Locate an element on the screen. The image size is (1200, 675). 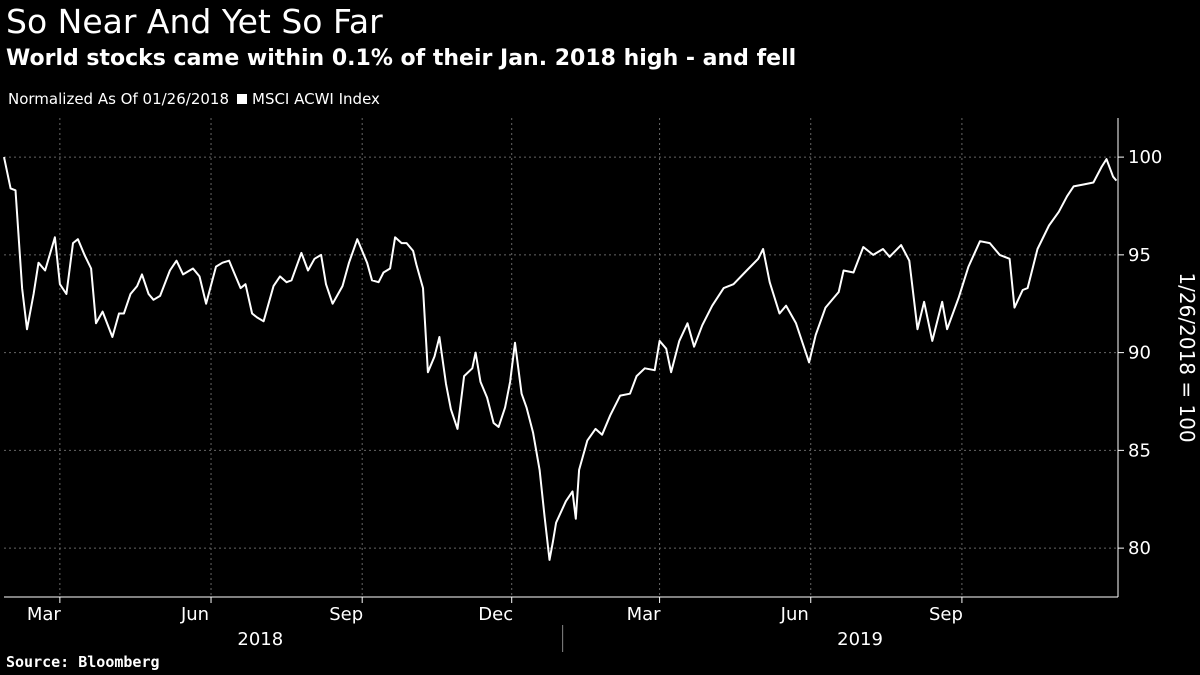
y-tick-label: 100 is located at coordinates (1145, 157).